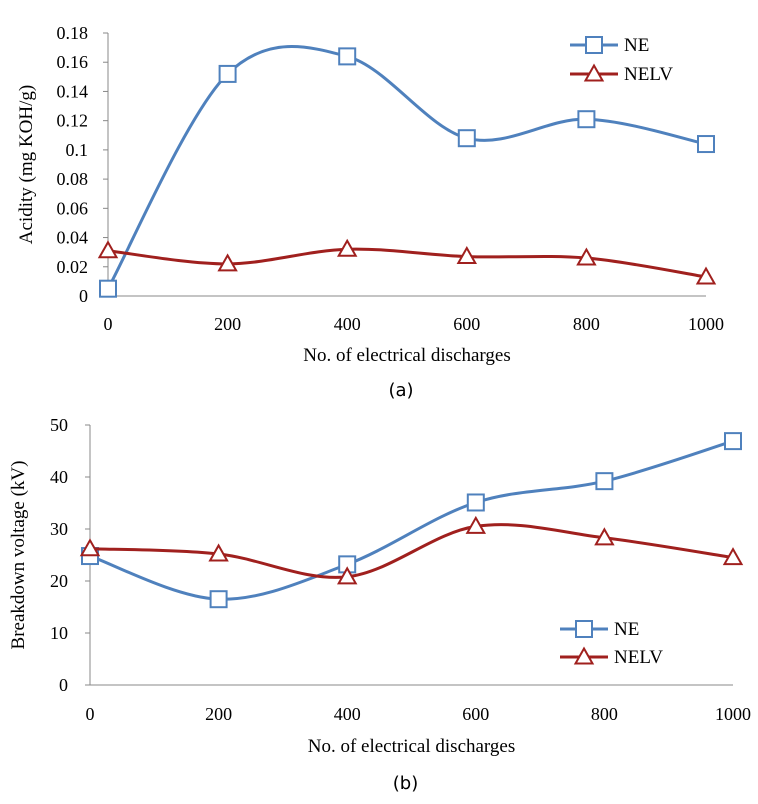  What do you see at coordinates (26, 164) in the screenshot?
I see `y-axis-title: Acidity (mg KOH/g)` at bounding box center [26, 164].